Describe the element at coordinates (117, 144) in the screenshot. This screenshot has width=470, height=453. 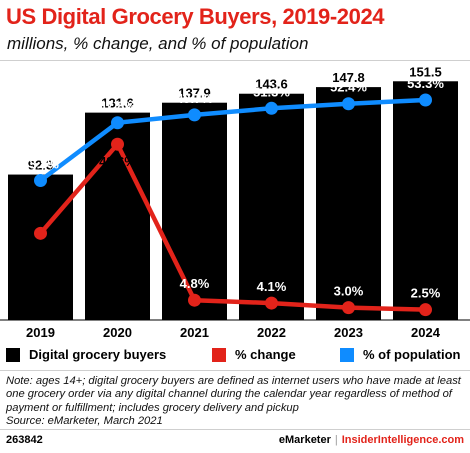
I see `change-point-2020` at that location.